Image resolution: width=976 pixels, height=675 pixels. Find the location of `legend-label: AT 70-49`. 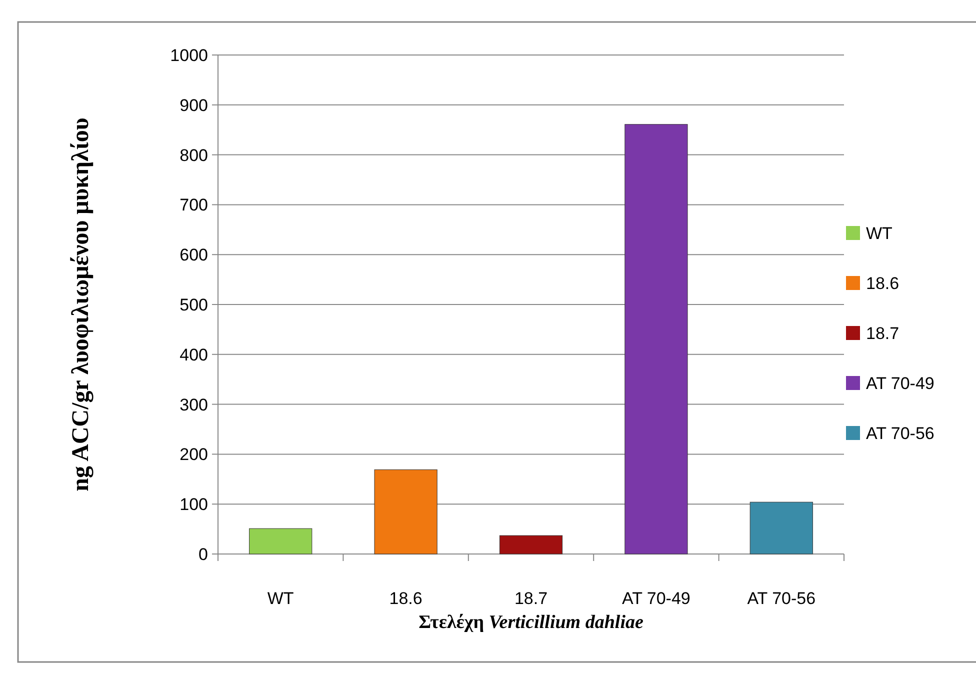

legend-label: AT 70-49 is located at coordinates (900, 383).